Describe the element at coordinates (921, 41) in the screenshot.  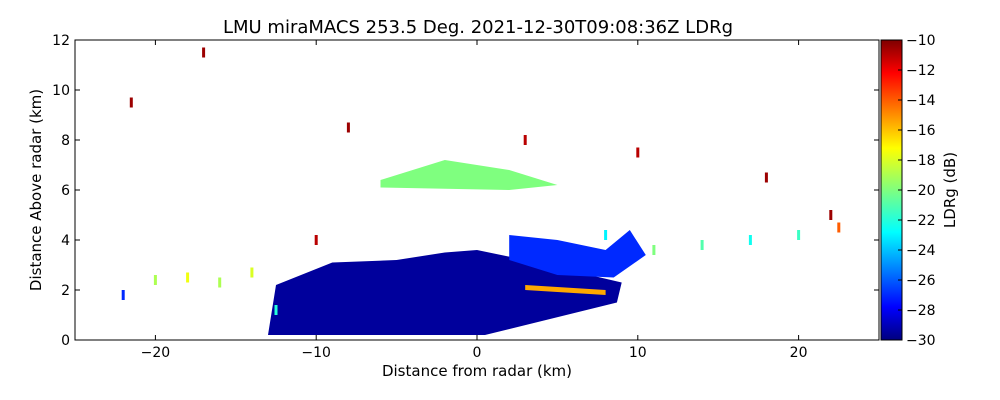
I see `colorbar-tick-label: −10` at that location.